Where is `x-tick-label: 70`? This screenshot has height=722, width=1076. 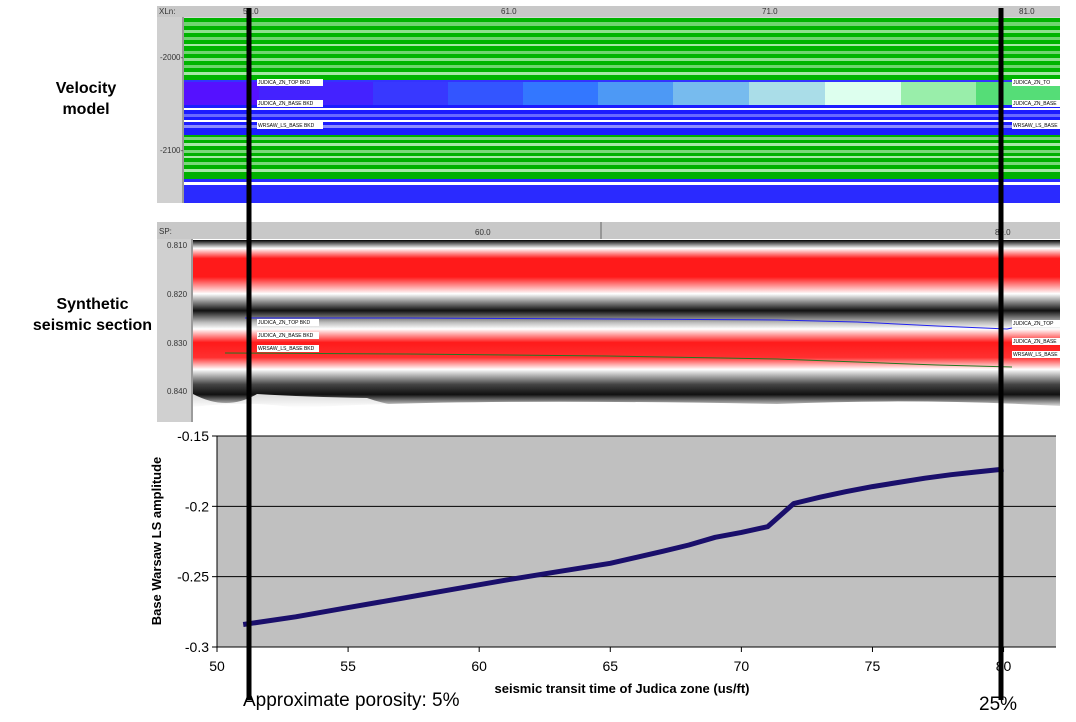 x-tick-label: 70 is located at coordinates (742, 666).